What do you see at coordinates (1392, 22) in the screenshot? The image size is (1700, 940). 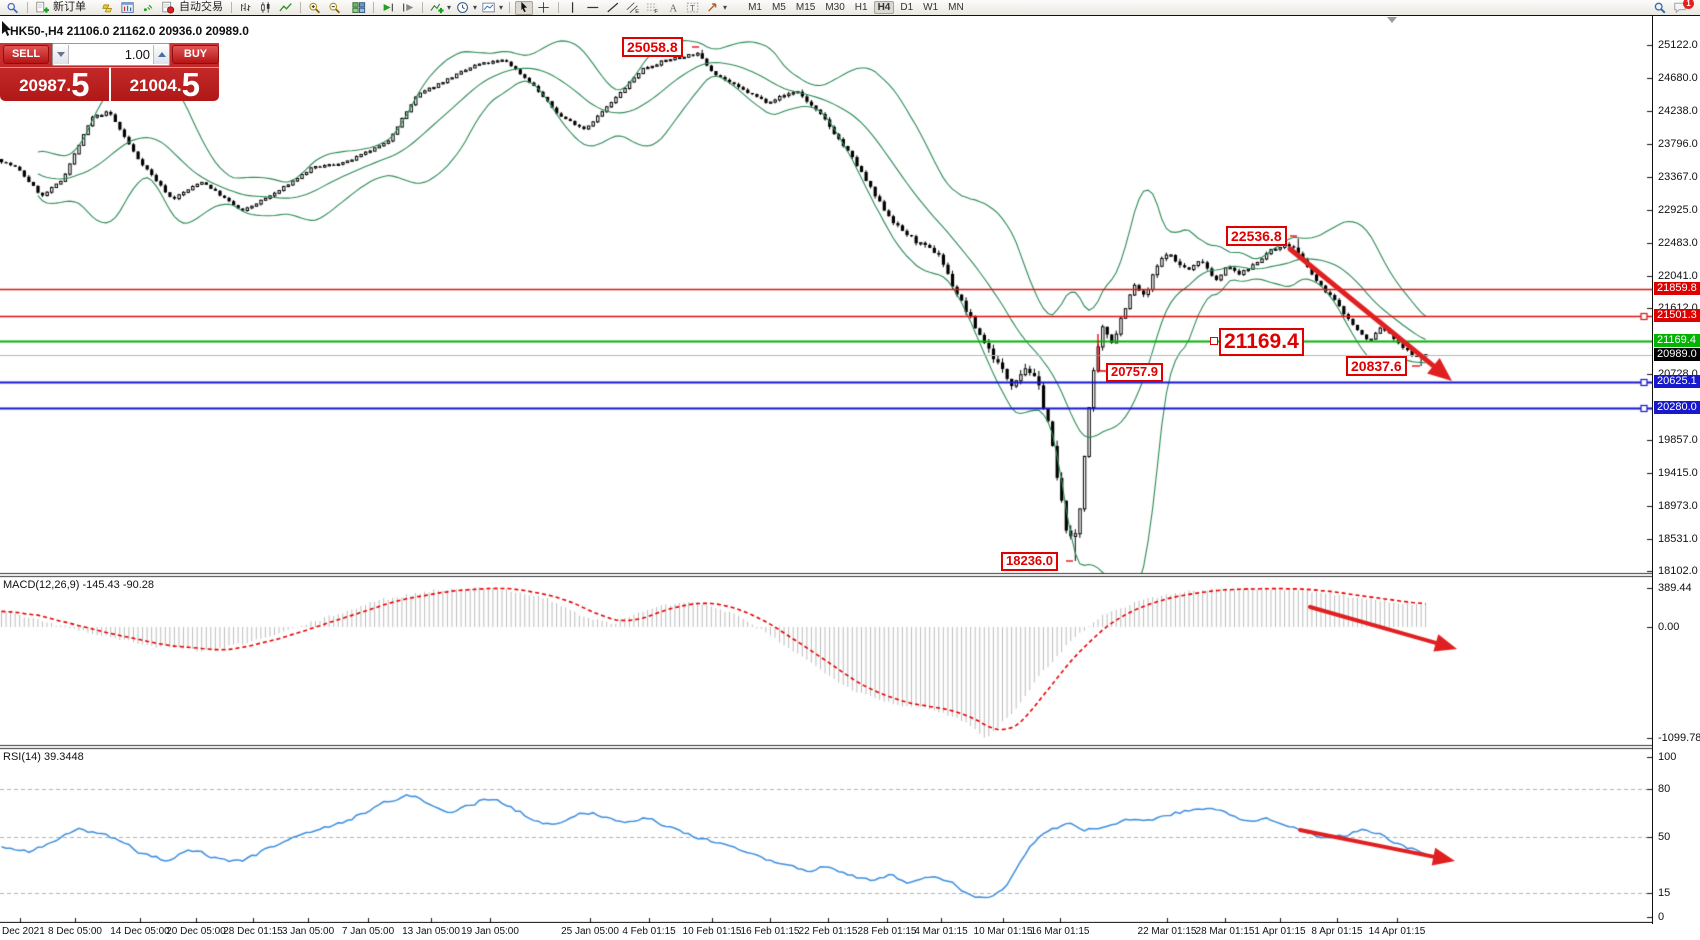 I see `splitter-handle-icon` at bounding box center [1392, 22].